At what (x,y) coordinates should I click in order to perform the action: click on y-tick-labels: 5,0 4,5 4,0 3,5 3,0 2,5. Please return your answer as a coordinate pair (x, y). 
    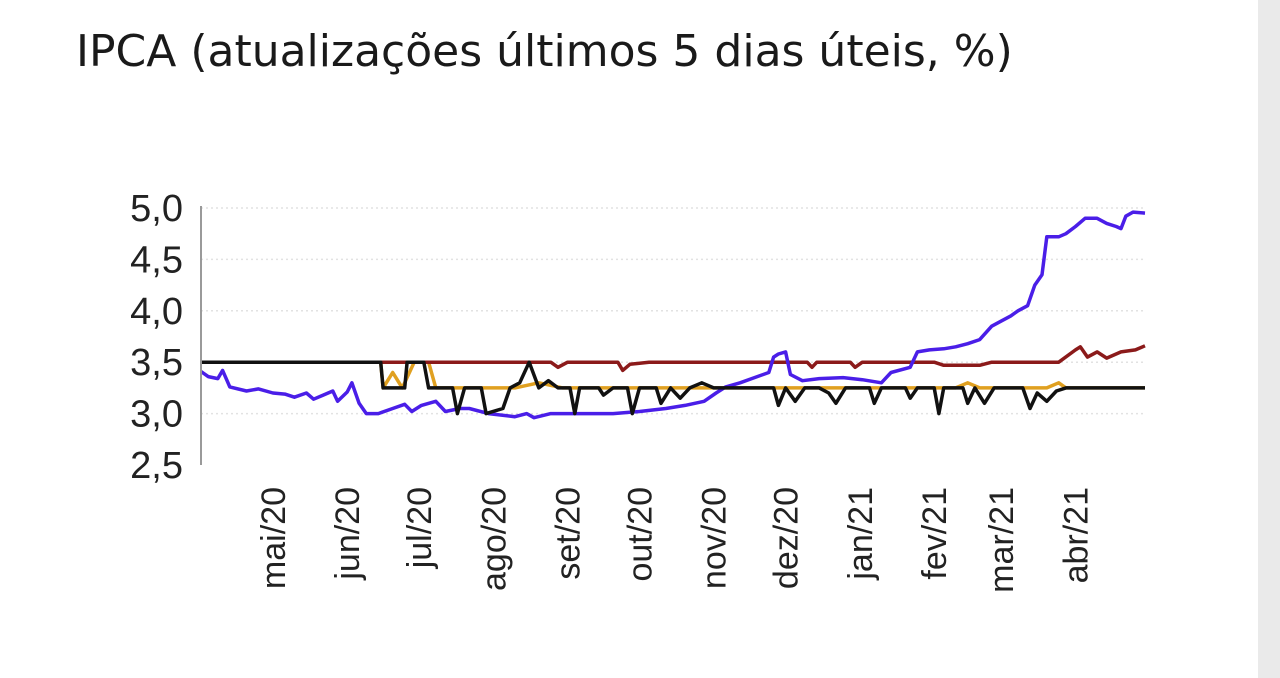
    Looking at the image, I should click on (156, 337).